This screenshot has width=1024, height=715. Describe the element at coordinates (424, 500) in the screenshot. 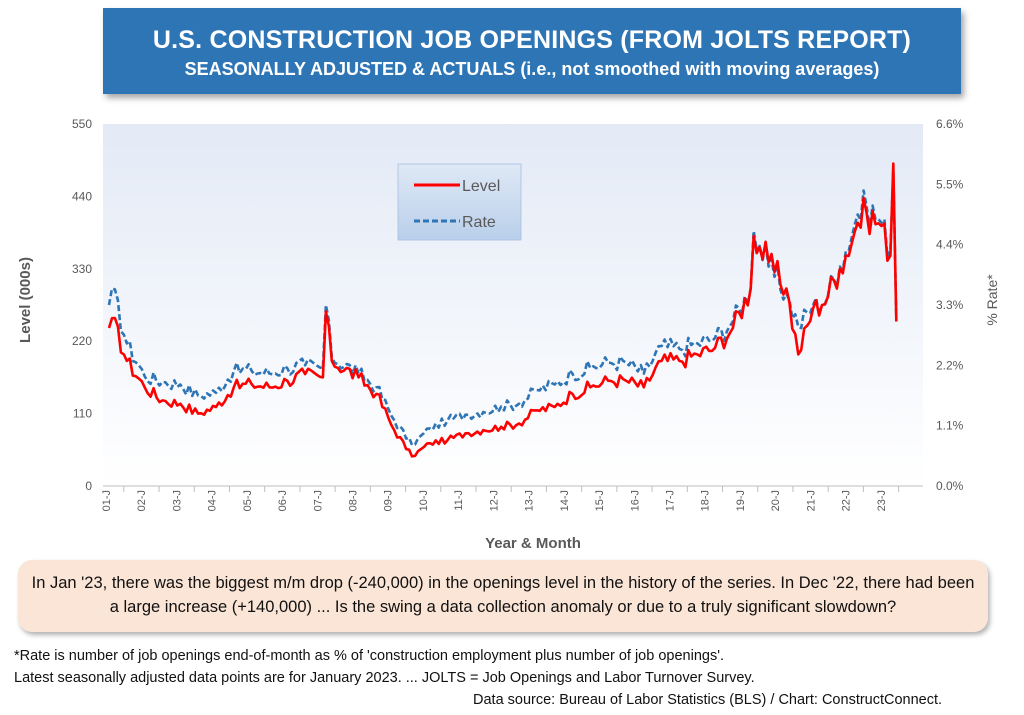

I see `x-tick-label: 10-J` at that location.